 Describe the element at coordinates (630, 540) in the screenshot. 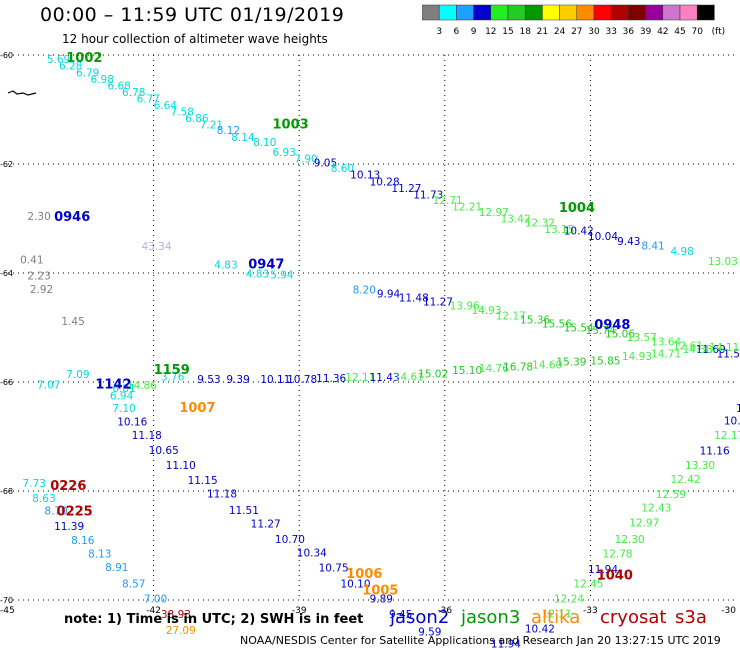

I see `wave-height-value: 12.30` at that location.